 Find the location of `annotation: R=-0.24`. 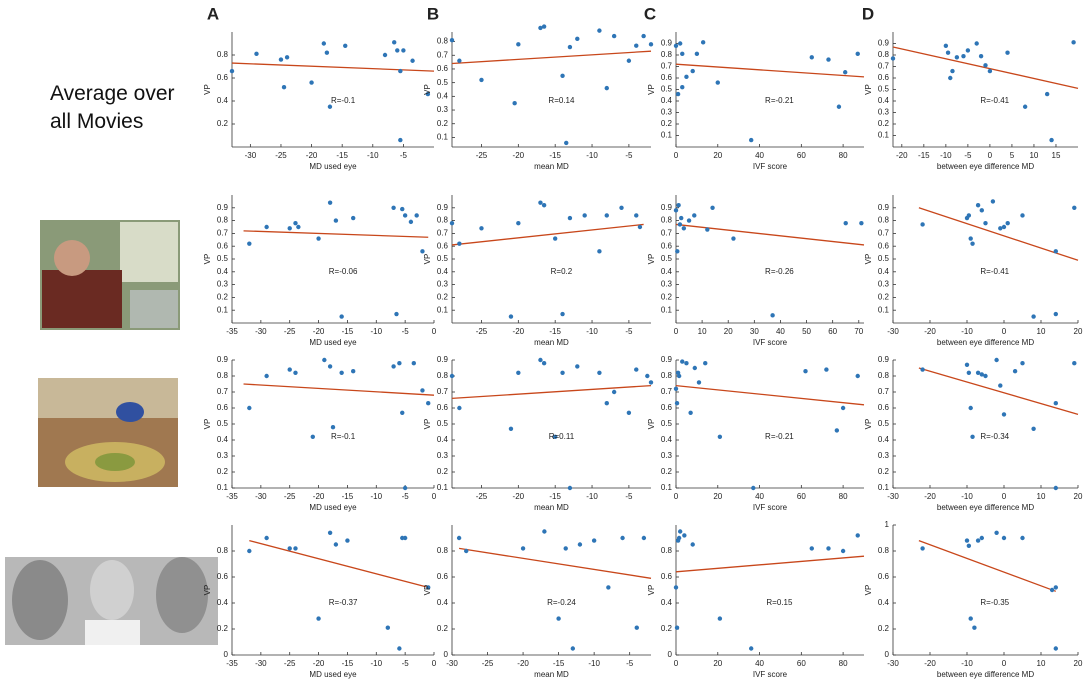

annotation: R=-0.24 is located at coordinates (561, 602).